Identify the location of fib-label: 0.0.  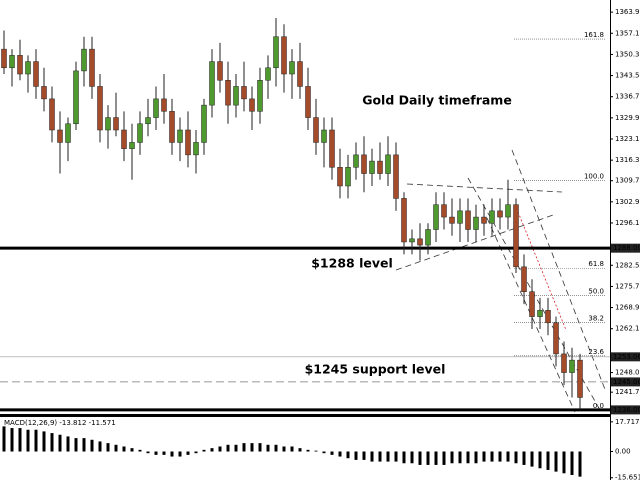
(598, 406).